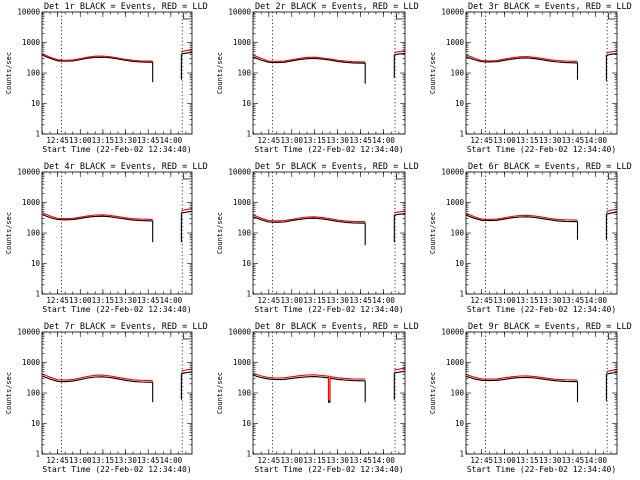 Image resolution: width=640 pixels, height=480 pixels. I want to click on panel-title: Det 3r BLACK = Events, RED = LLD, so click(550, 7).